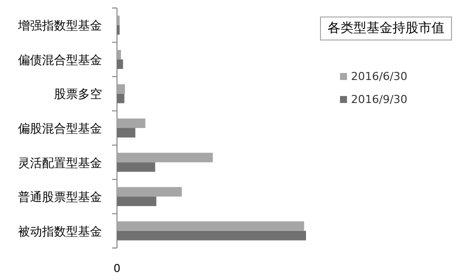 This screenshot has width=476, height=279. I want to click on legend-label: 2016/9/30, so click(379, 99).